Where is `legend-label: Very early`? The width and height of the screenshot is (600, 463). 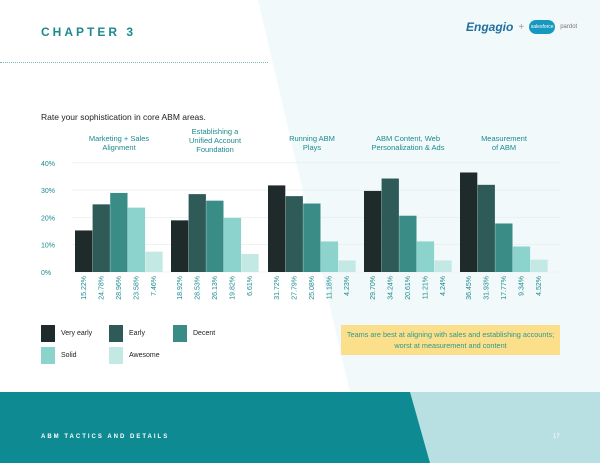 legend-label: Very early is located at coordinates (77, 333).